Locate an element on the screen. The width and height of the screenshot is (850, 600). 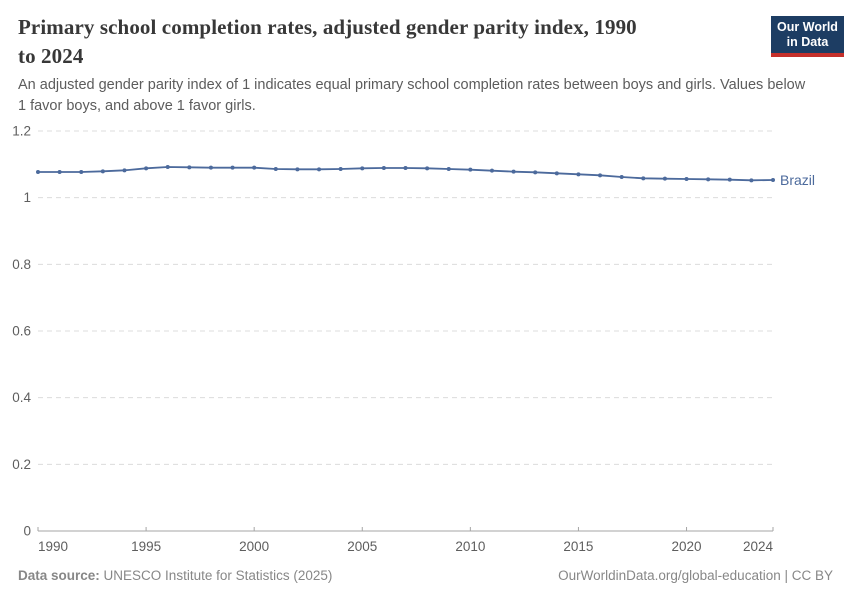
x-tick-label: 2024 is located at coordinates (758, 546).